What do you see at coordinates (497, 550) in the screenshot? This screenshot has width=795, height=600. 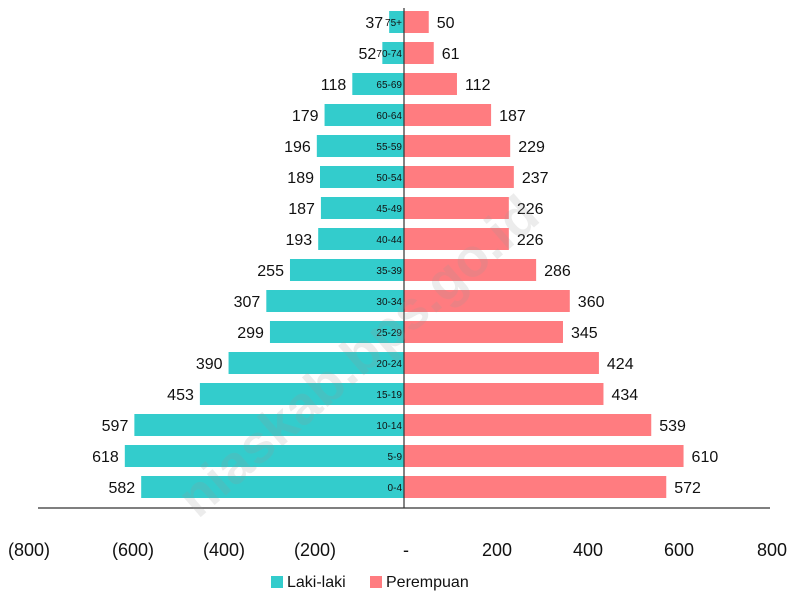 I see `x-tick-label-5: 200` at bounding box center [497, 550].